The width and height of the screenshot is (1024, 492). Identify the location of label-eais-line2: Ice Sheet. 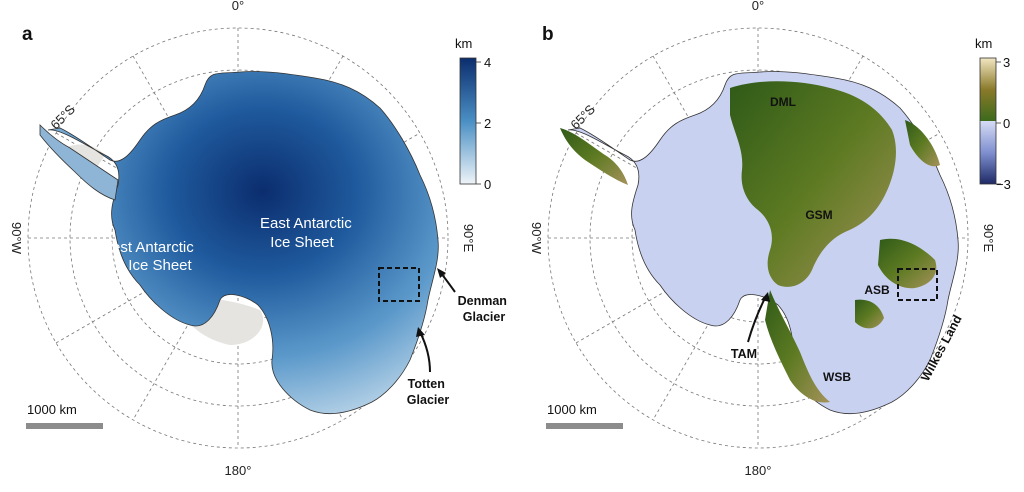
(302, 242).